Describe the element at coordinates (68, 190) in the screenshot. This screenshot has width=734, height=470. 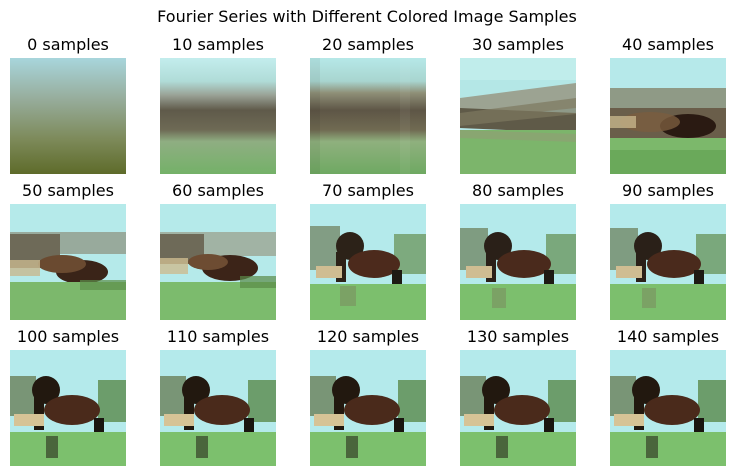
I see `panel-title: 50 samples` at that location.